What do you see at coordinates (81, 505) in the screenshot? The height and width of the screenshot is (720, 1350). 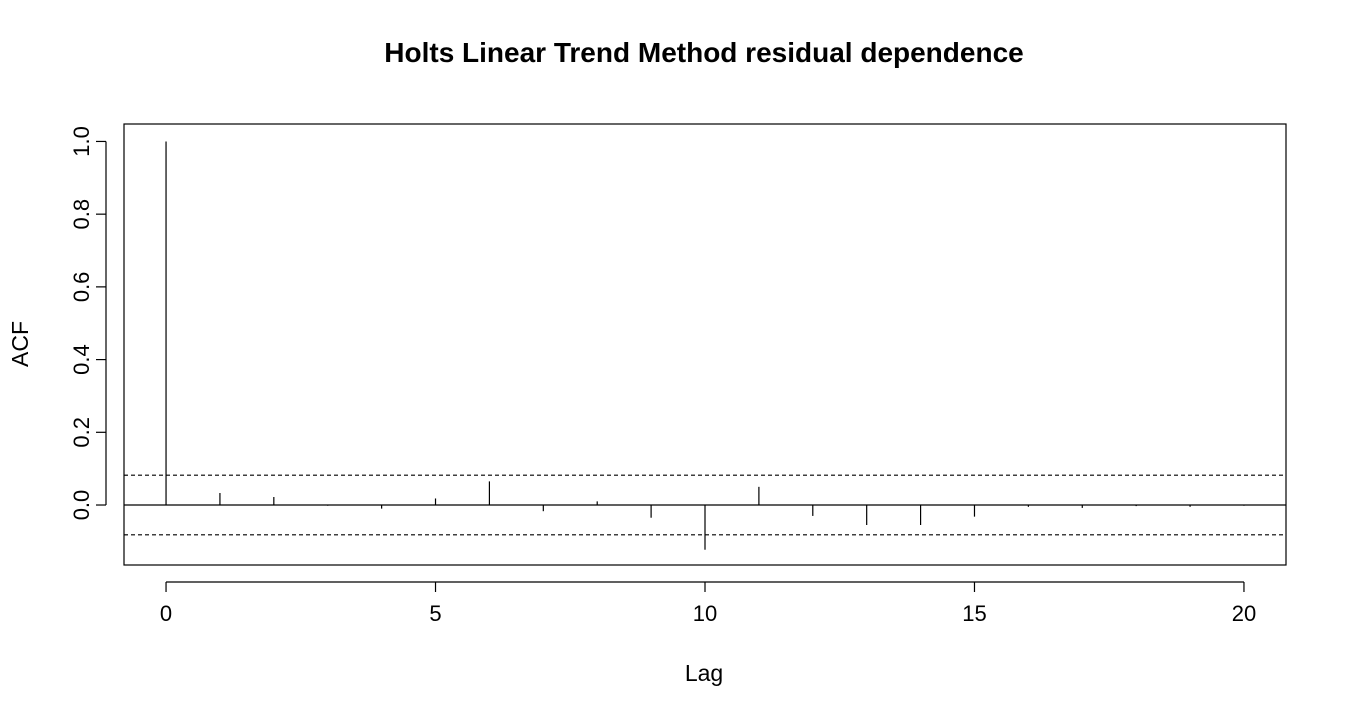 I see `y-tick-label: 0.0` at bounding box center [81, 505].